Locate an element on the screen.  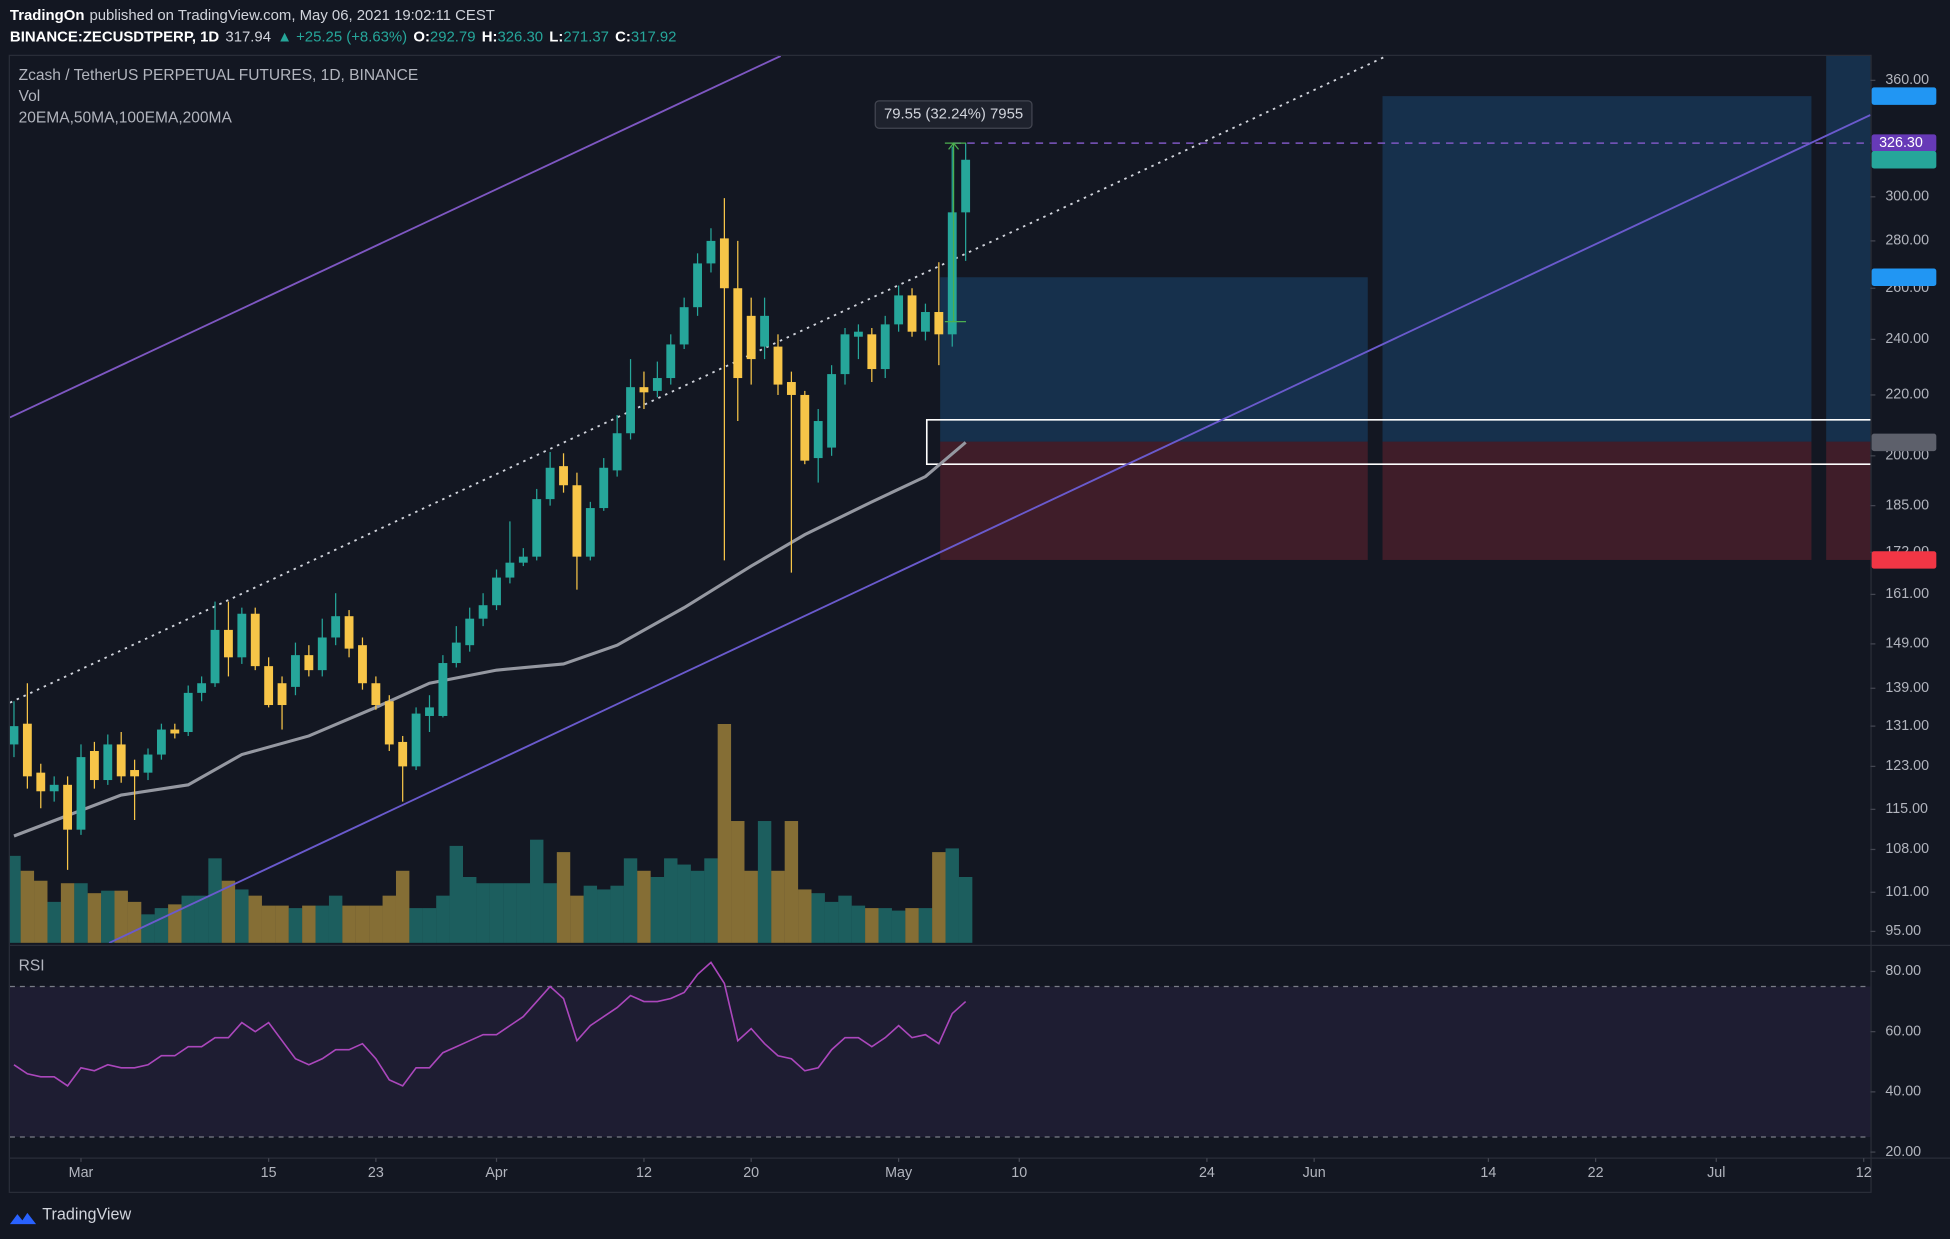
x-tick-label: Jun is located at coordinates (1314, 1173).